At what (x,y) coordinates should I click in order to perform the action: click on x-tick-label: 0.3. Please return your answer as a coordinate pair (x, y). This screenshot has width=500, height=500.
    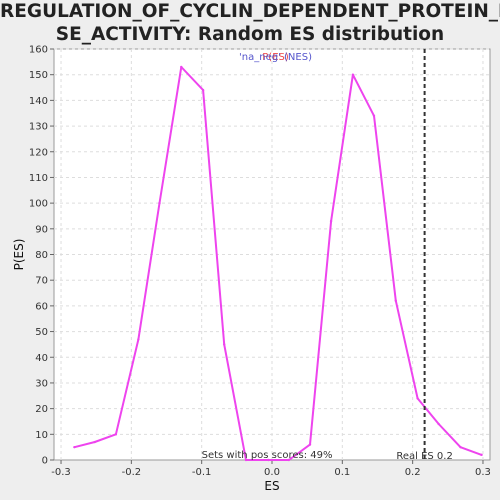
    Looking at the image, I should click on (483, 472).